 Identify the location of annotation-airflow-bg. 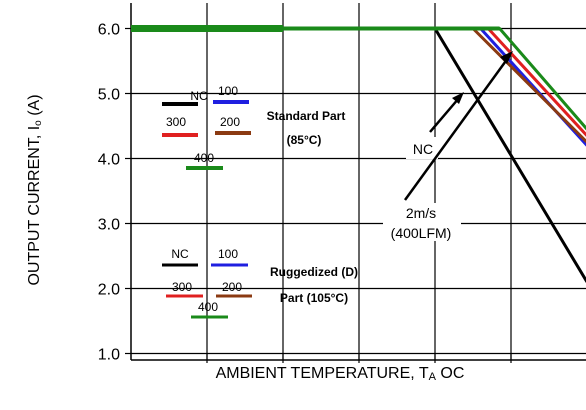
(422, 222).